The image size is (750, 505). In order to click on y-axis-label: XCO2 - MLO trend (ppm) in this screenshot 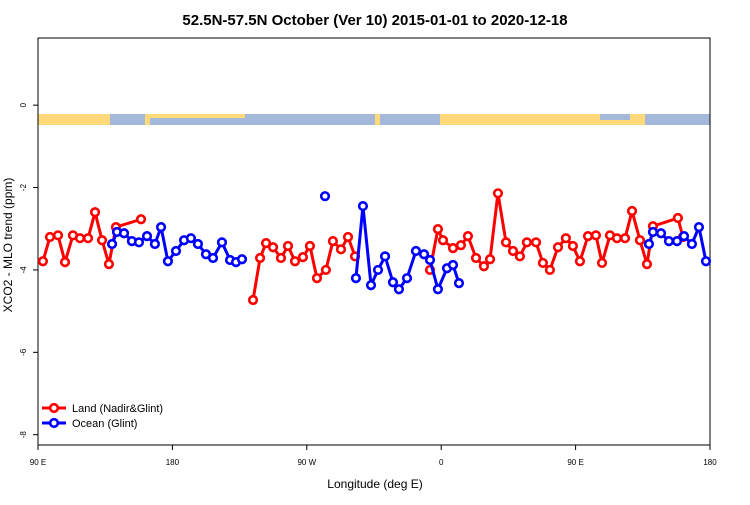, I will do `click(8, 245)`.